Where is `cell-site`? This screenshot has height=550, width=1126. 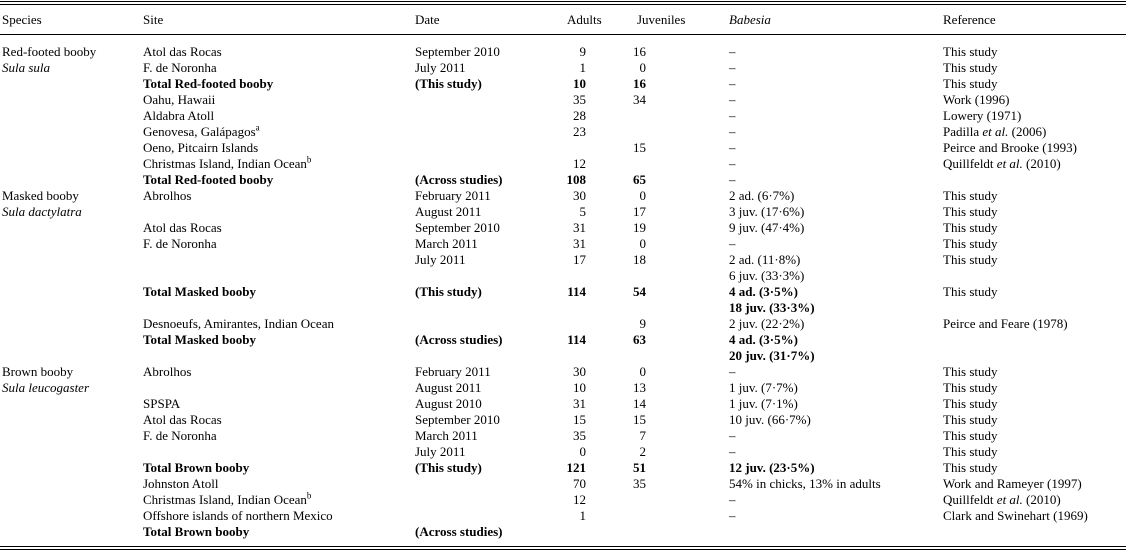
cell-site is located at coordinates (279, 452).